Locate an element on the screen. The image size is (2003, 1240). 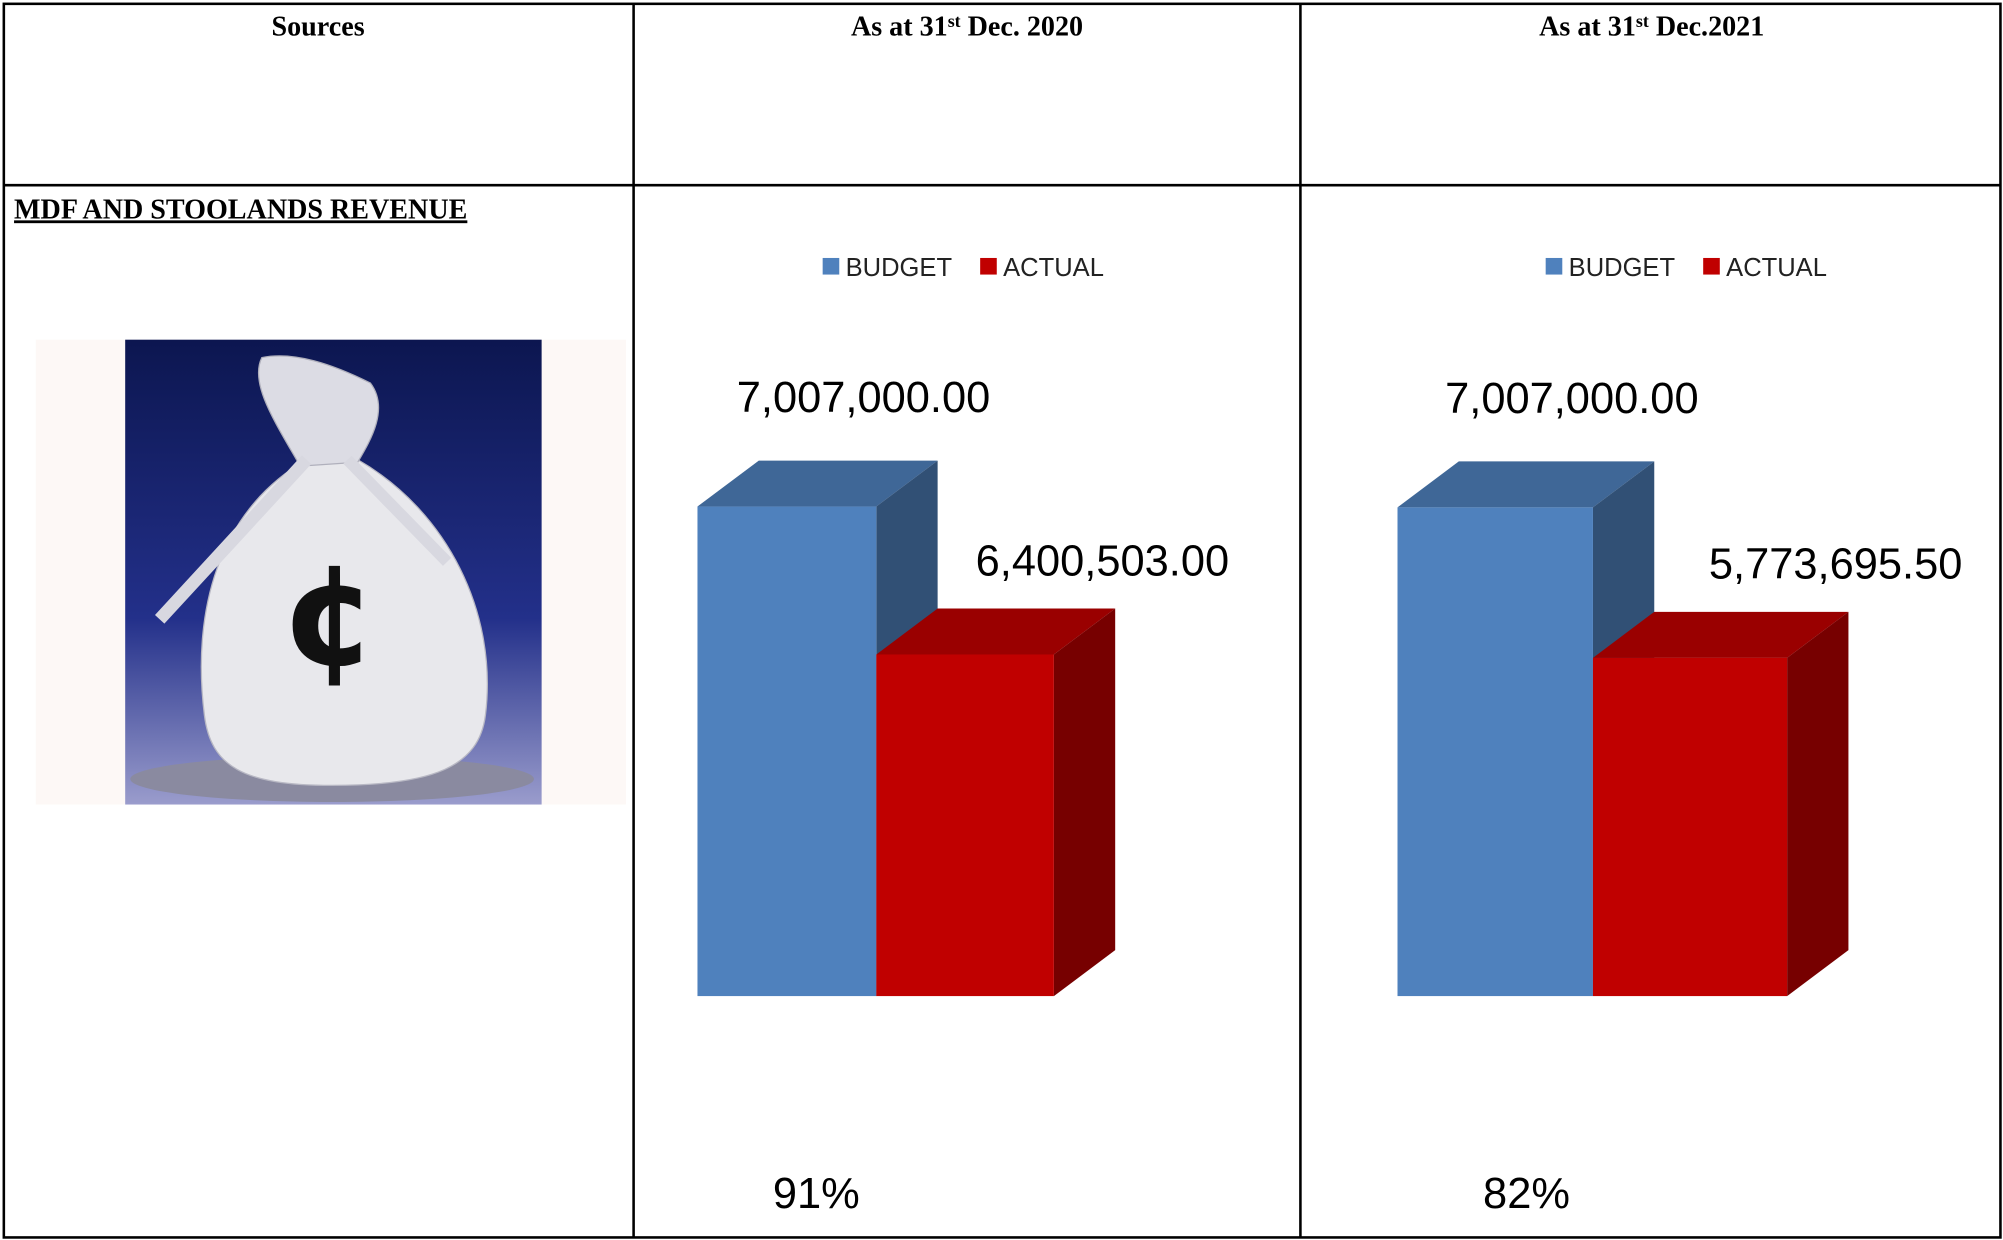
header-text: Dec.2021 is located at coordinates (1706, 27).